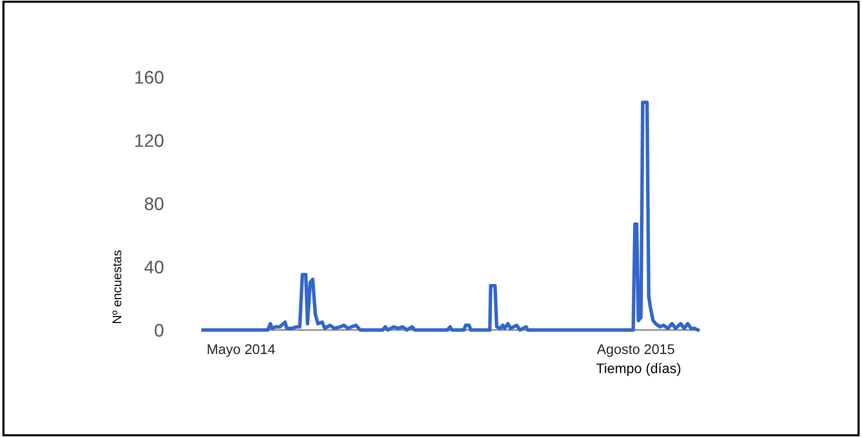  Describe the element at coordinates (149, 140) in the screenshot. I see `y-tick-label: 120` at that location.